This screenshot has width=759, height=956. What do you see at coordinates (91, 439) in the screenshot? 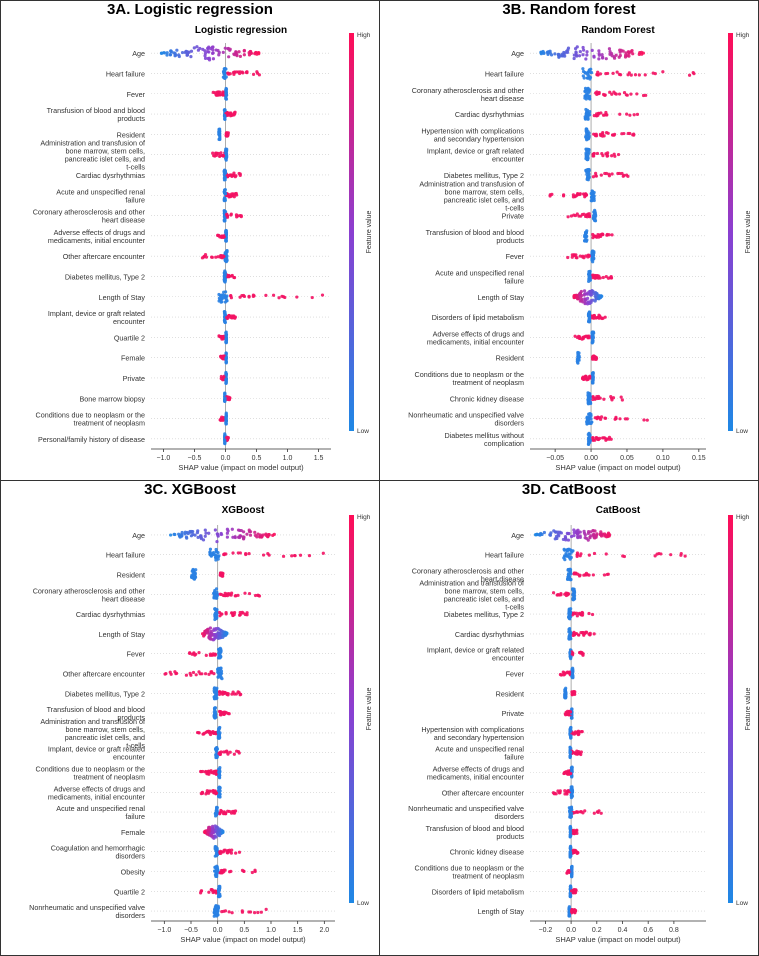
I see `feature-label: Personal/family history of disease` at bounding box center [91, 439].